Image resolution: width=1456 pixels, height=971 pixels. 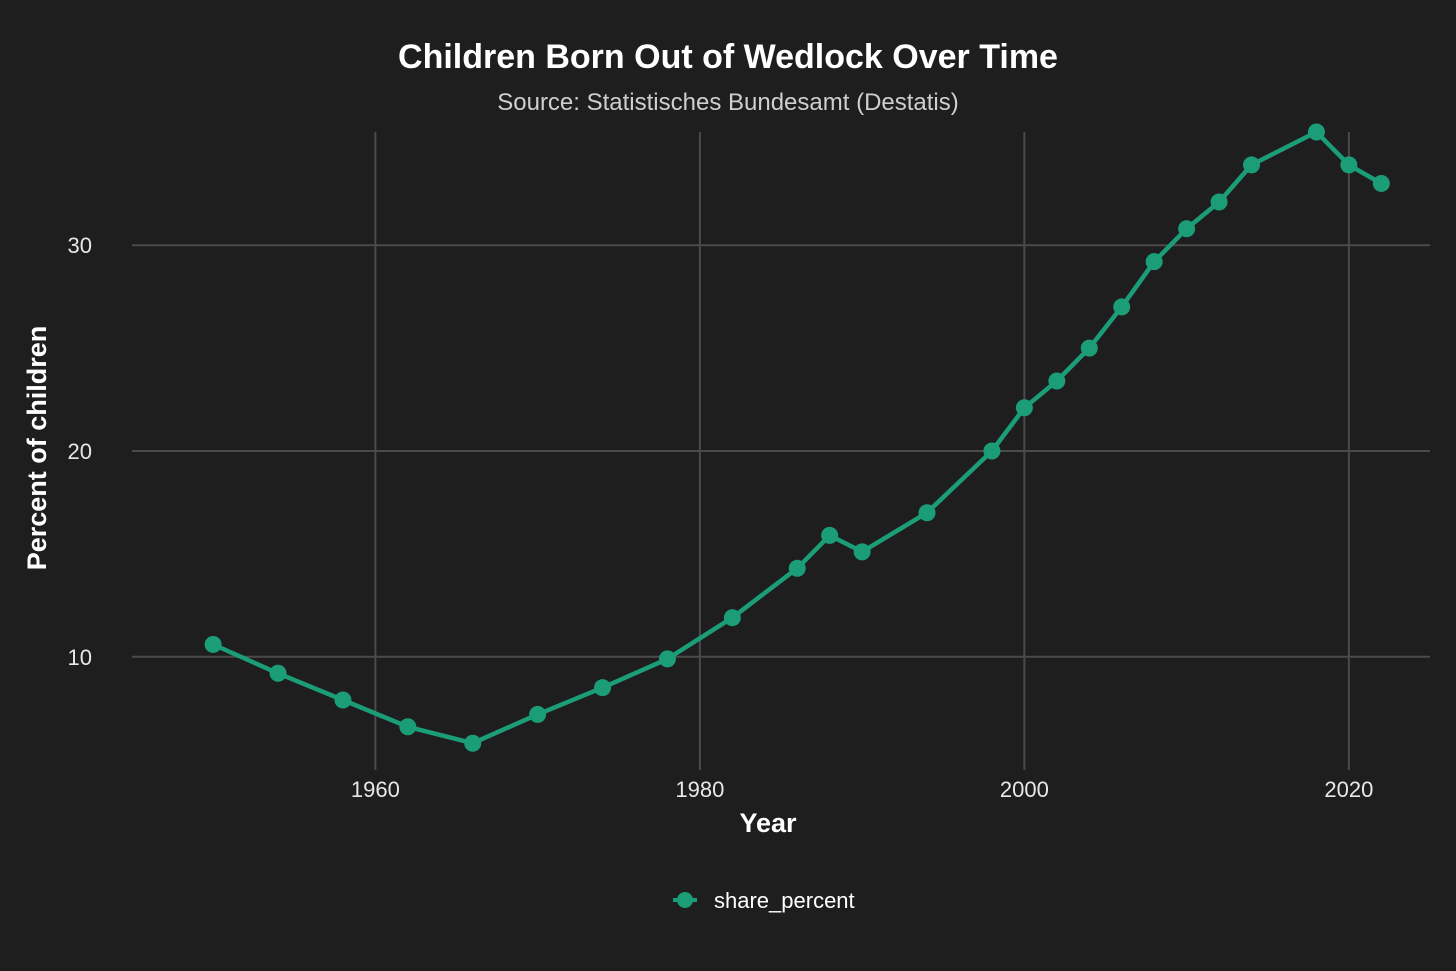 I want to click on legend: share_percent, so click(x=764, y=900).